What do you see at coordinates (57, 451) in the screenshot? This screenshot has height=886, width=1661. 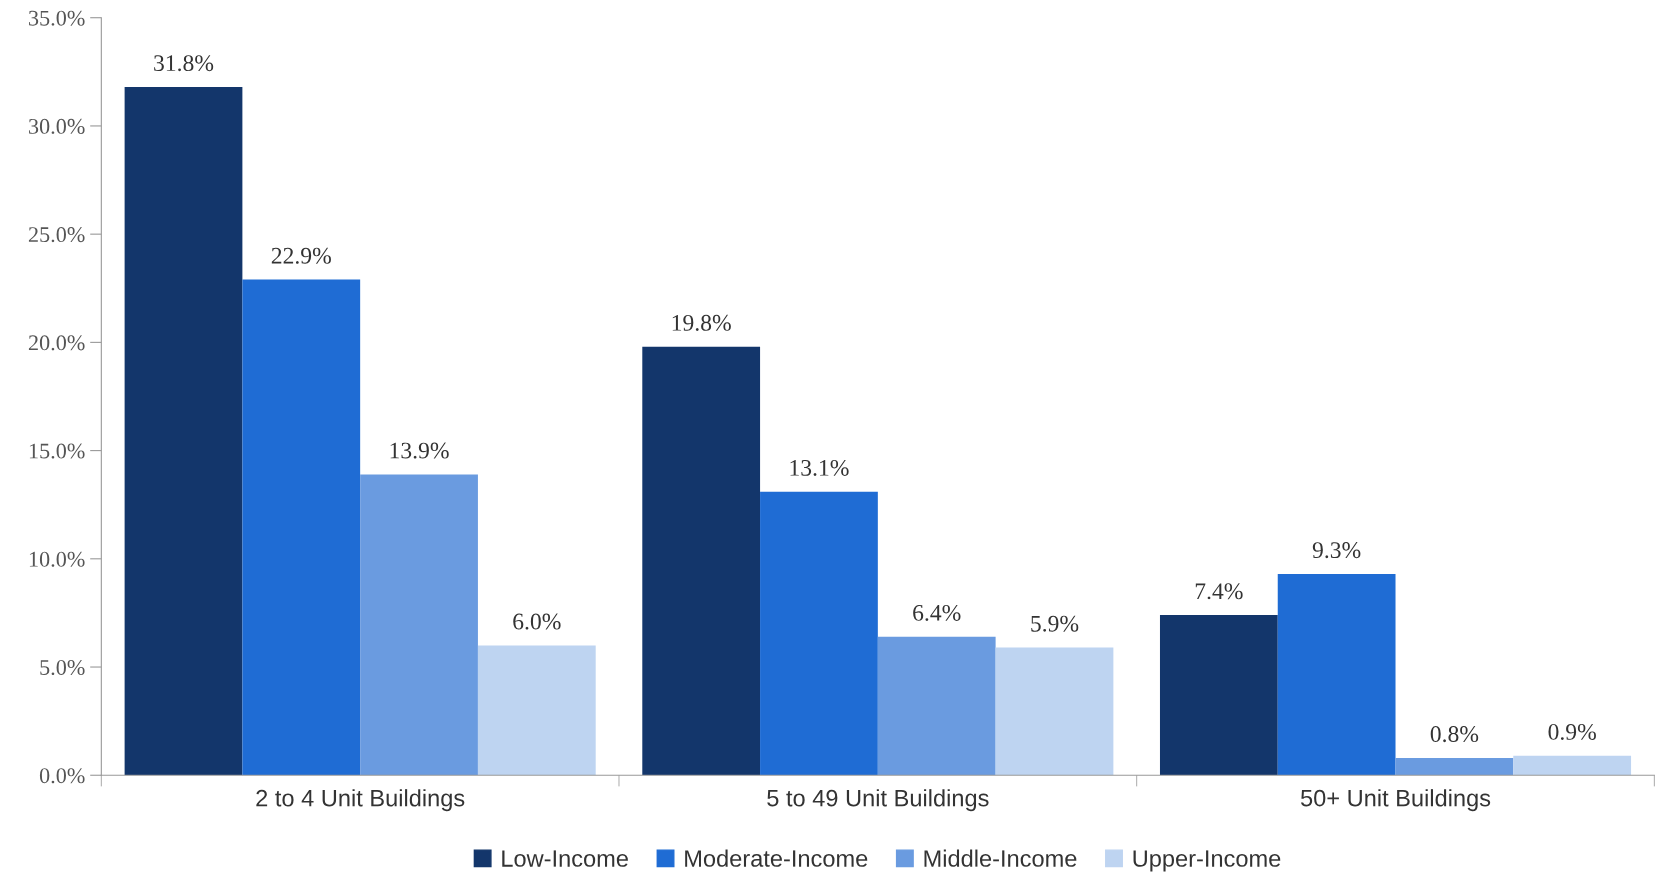 I see `y-tick-label: 15.0%` at bounding box center [57, 451].